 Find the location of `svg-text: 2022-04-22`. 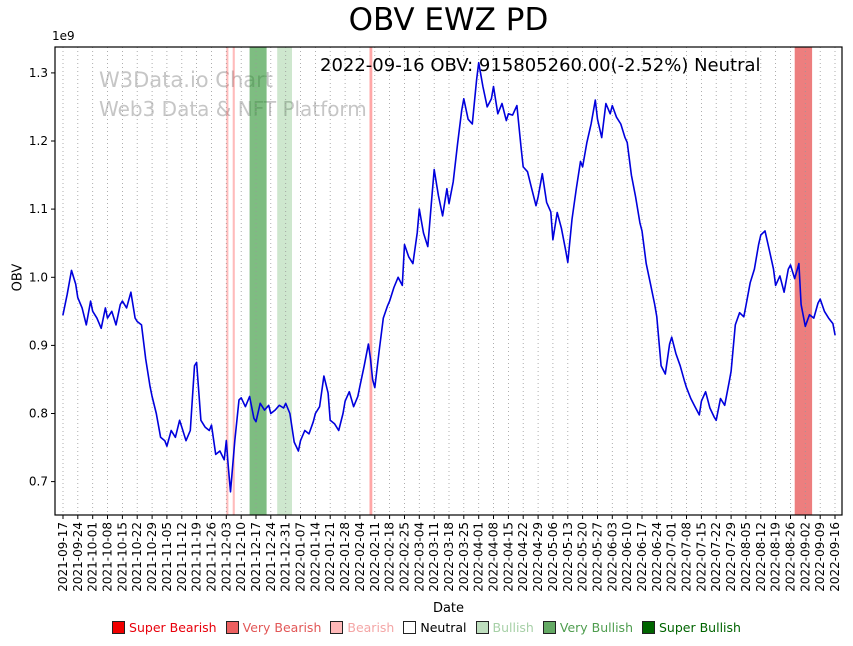

svg-text: 2022-04-22 is located at coordinates (523, 557).